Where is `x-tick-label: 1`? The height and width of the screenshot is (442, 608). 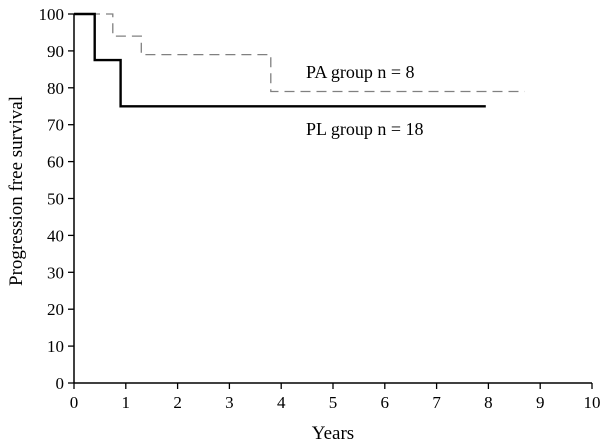
x-tick-label: 1 is located at coordinates (126, 402).